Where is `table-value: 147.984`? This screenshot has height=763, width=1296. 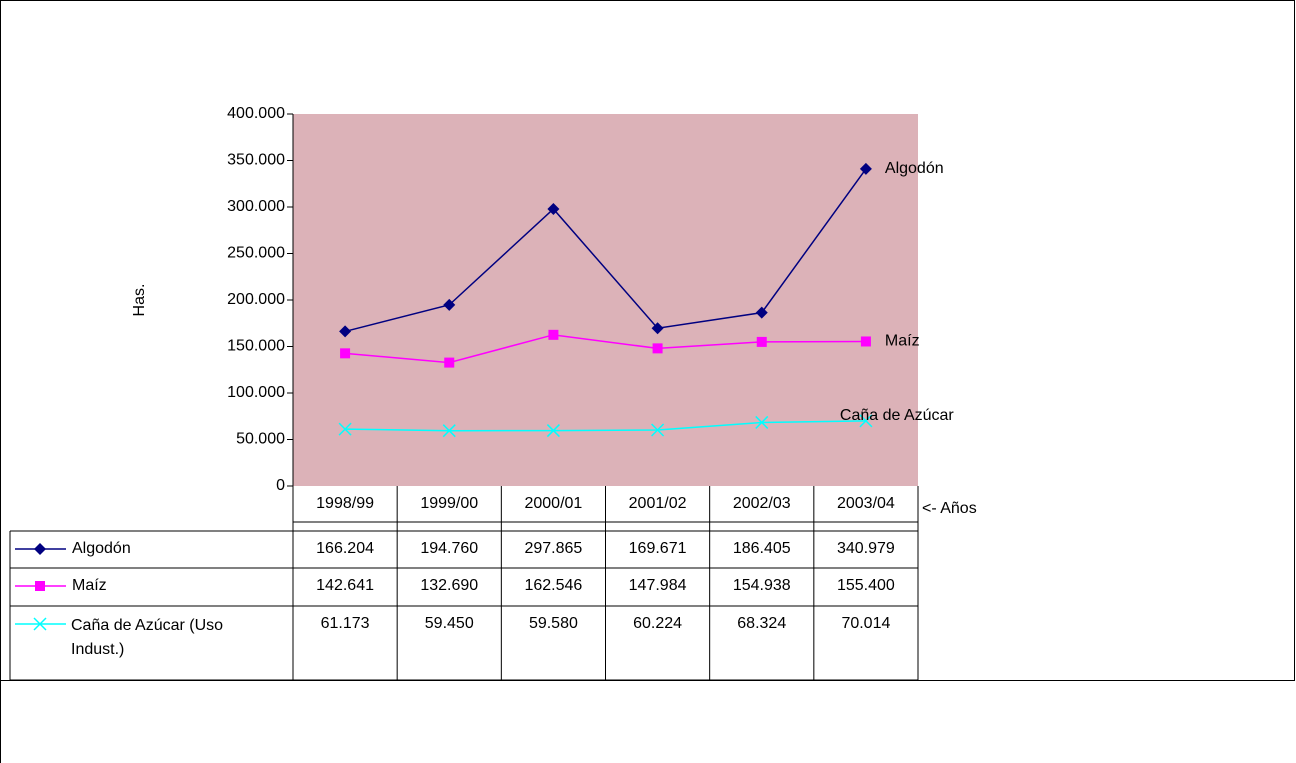
table-value: 147.984 is located at coordinates (658, 585).